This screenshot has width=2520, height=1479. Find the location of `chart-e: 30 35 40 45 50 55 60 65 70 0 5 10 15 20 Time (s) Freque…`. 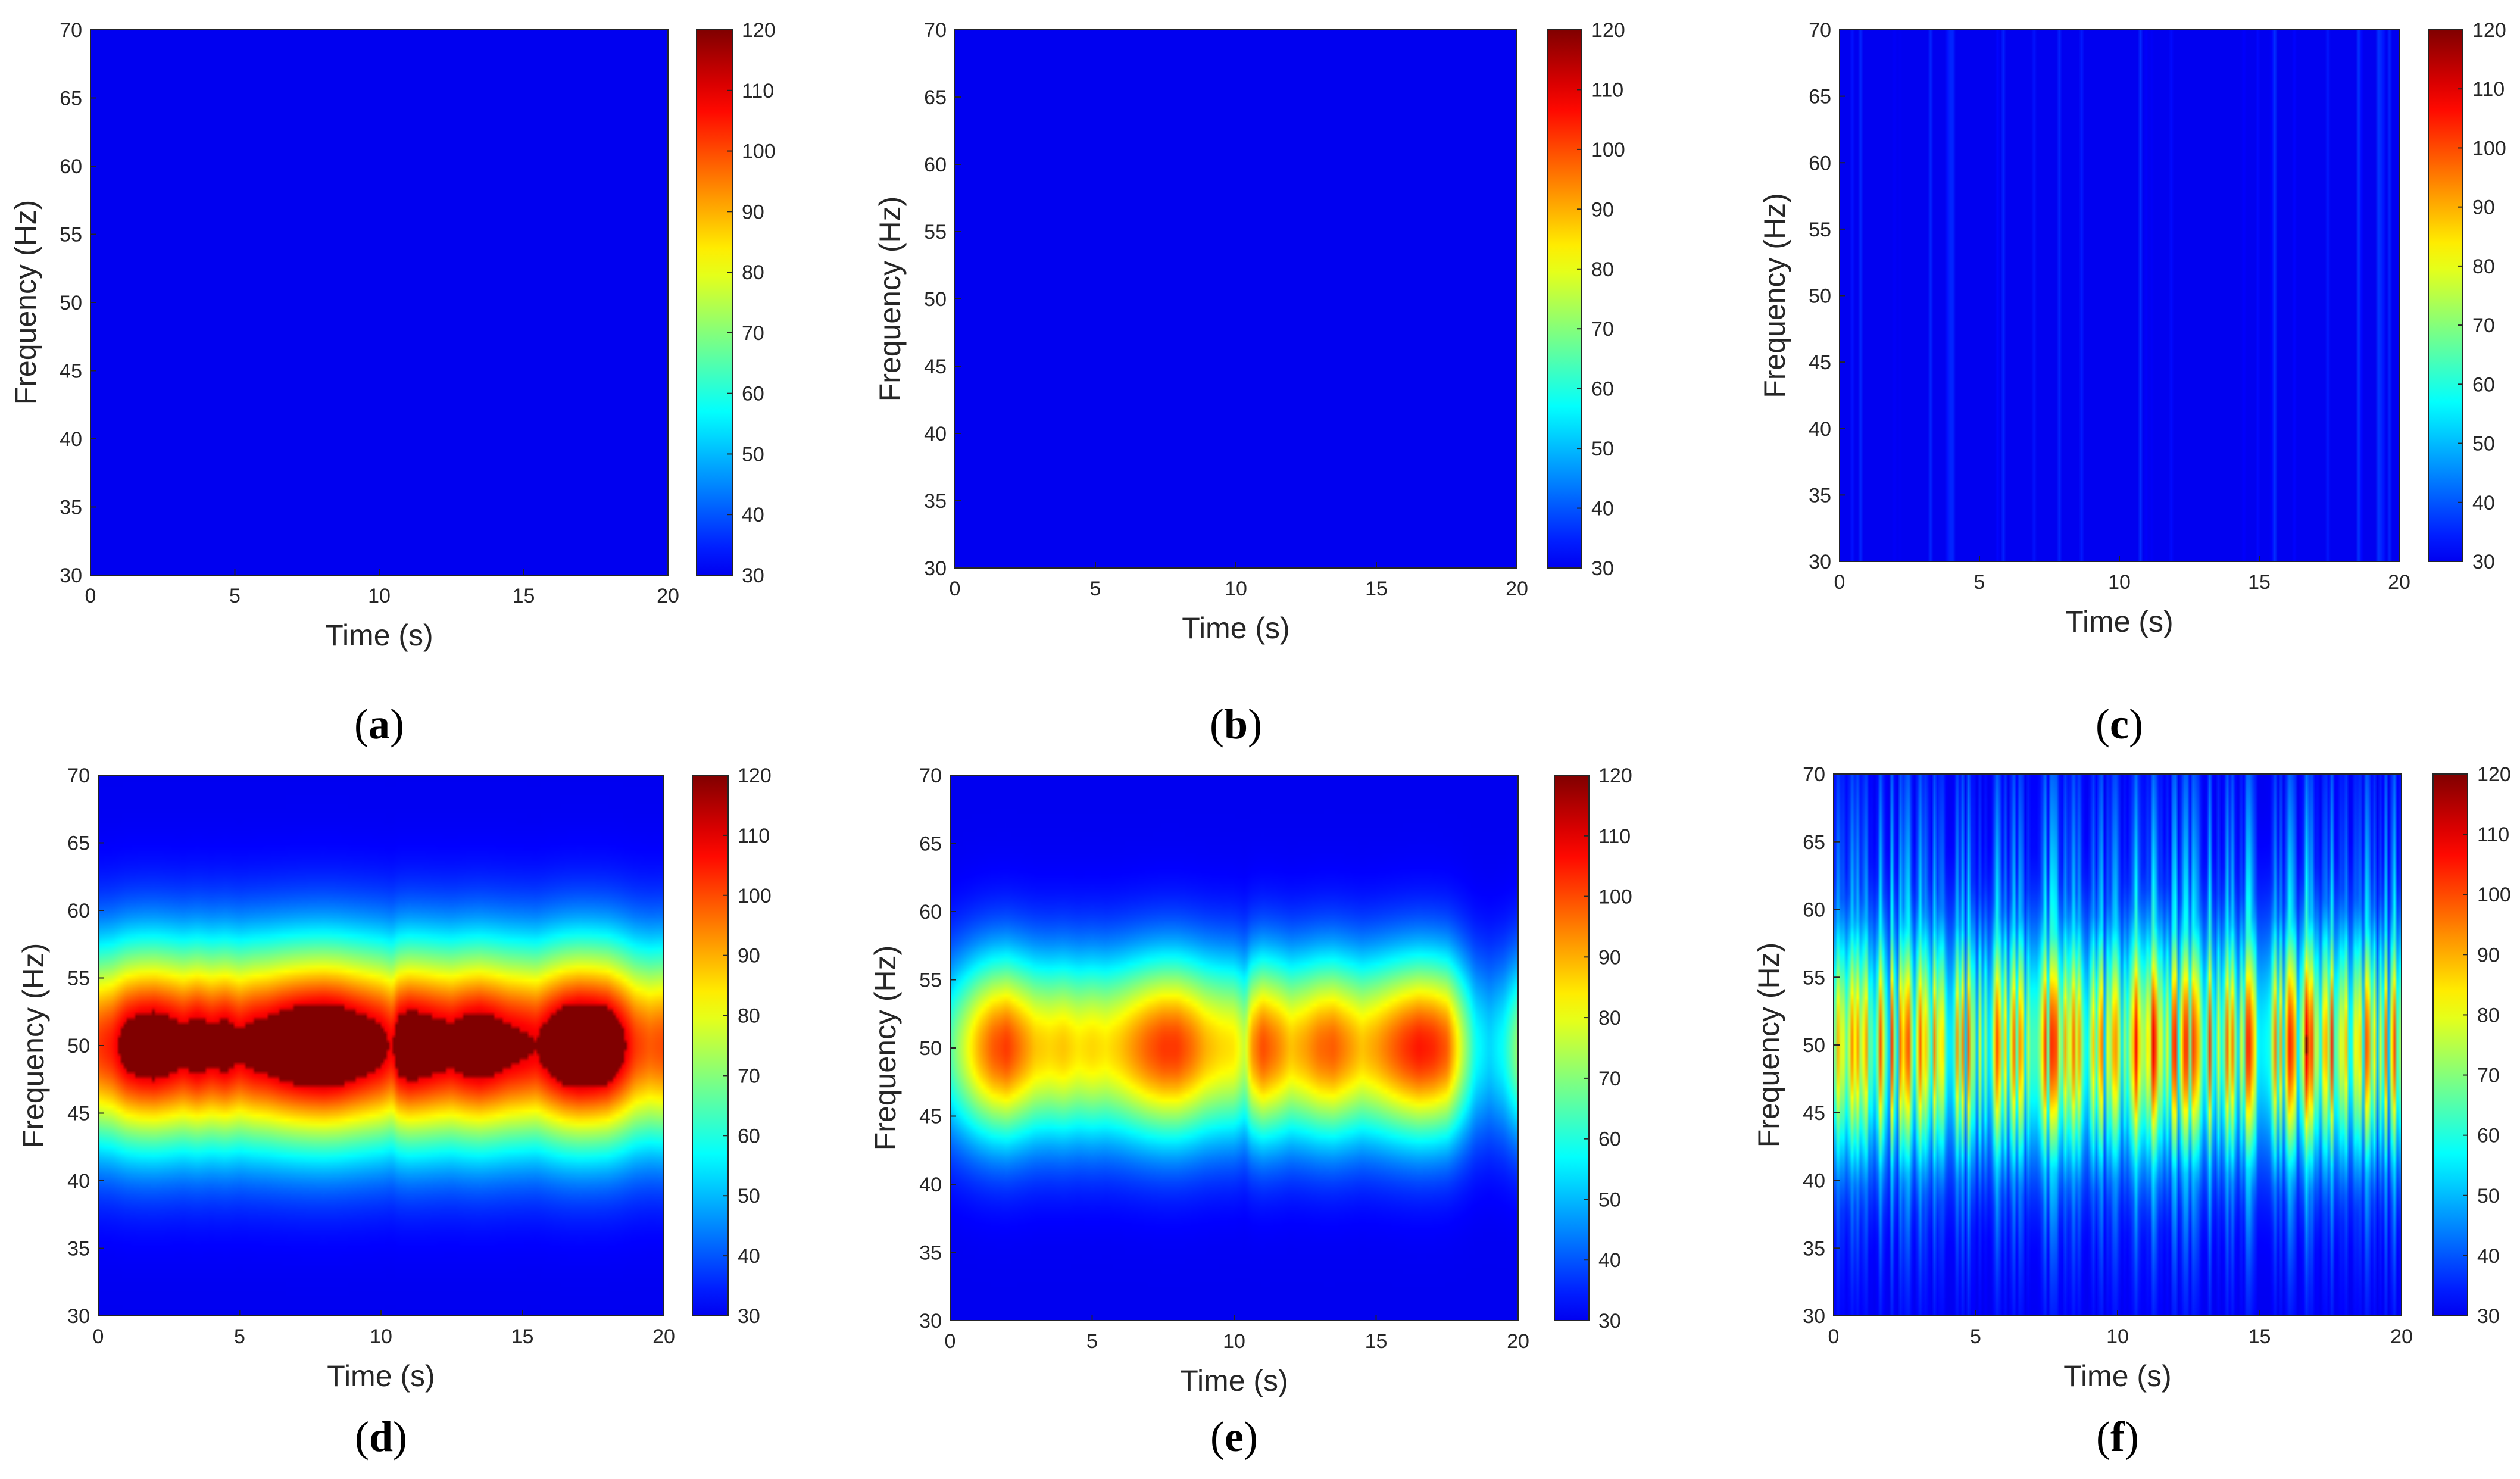

chart-e: 30 35 40 45 50 55 60 65 70 0 5 10 15 20 Time (s) Freque… is located at coordinates (1250, 1081).